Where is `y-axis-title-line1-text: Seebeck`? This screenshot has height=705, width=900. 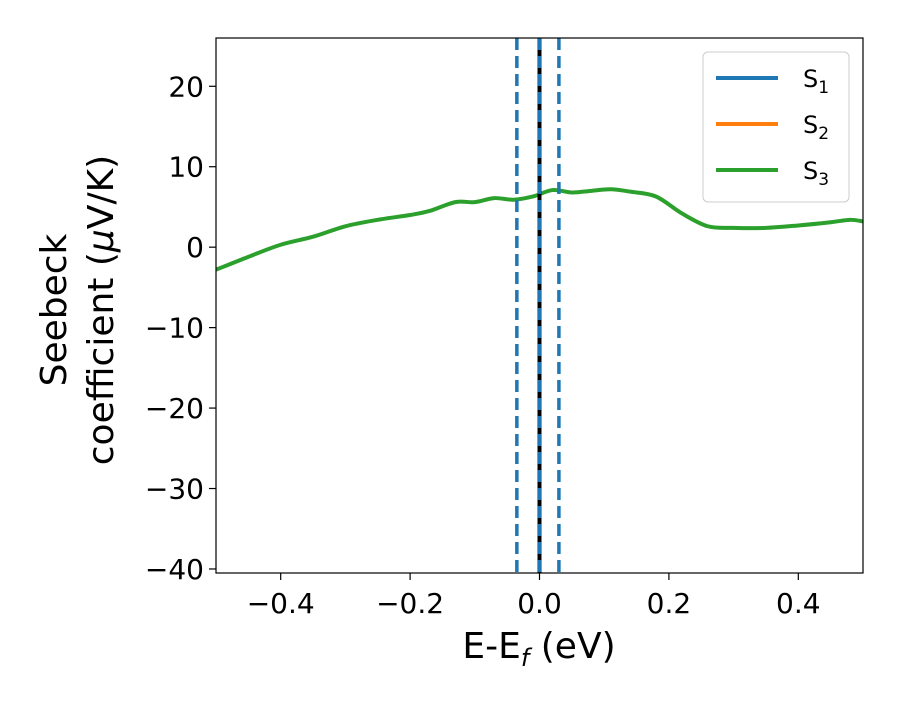
y-axis-title-line1-text: Seebeck is located at coordinates (54, 309).